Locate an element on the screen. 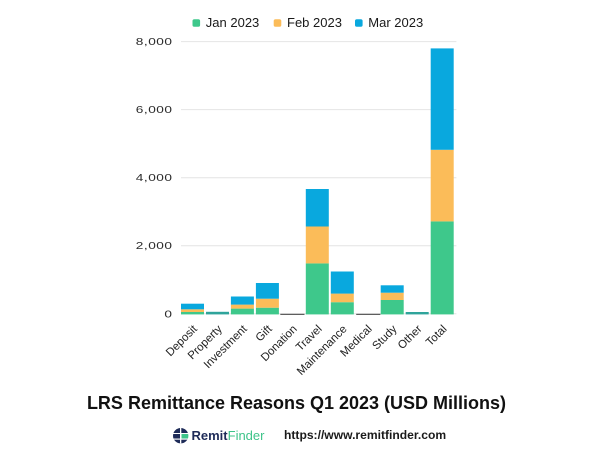 This screenshot has height=455, width=600. svg-text: https://www.remitfinder.com is located at coordinates (365, 435).